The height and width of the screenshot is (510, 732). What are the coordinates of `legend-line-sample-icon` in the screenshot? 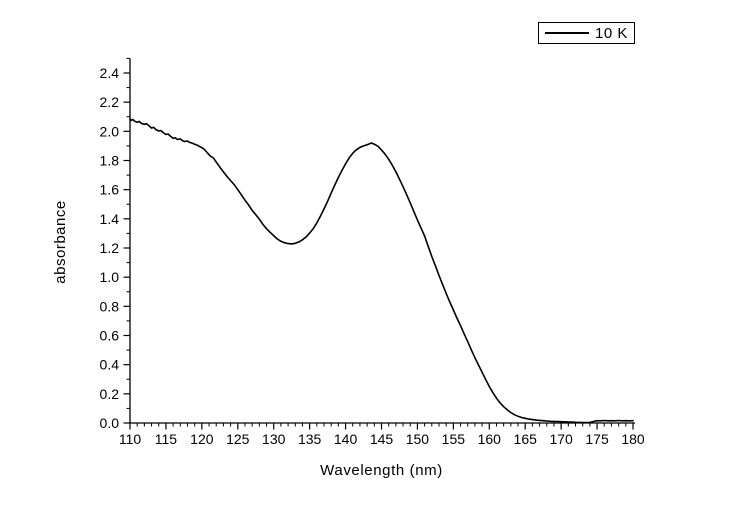 It's located at (567, 33).